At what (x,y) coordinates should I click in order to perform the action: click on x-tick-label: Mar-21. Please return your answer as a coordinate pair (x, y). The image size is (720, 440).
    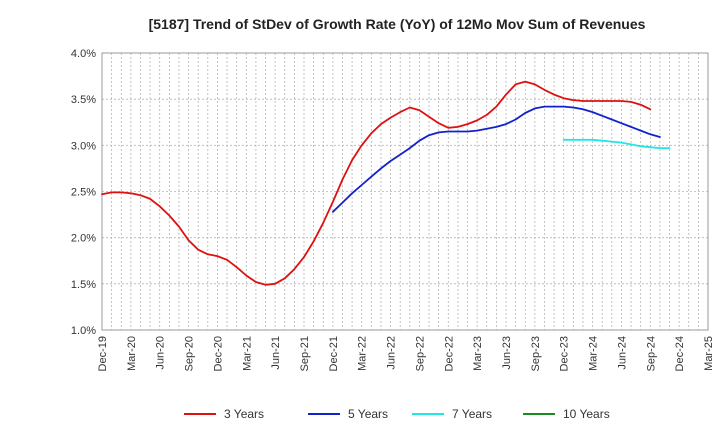
    Looking at the image, I should click on (247, 353).